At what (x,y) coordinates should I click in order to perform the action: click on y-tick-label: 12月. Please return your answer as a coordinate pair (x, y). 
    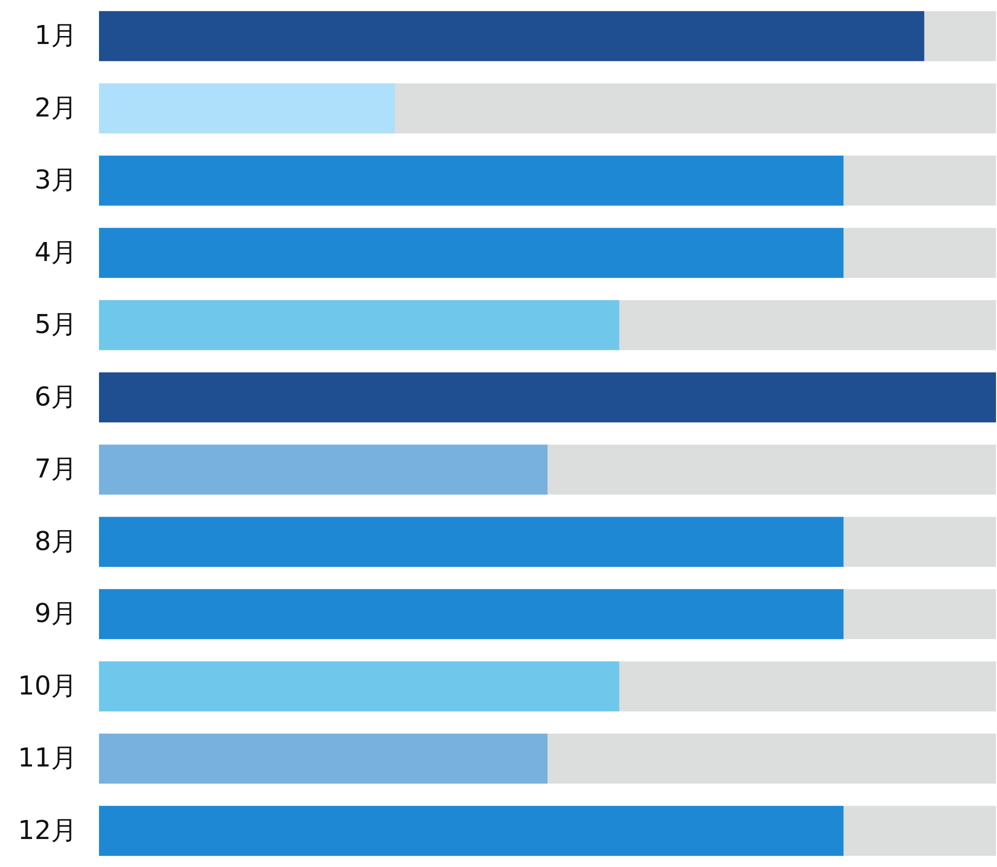
    Looking at the image, I should click on (47, 831).